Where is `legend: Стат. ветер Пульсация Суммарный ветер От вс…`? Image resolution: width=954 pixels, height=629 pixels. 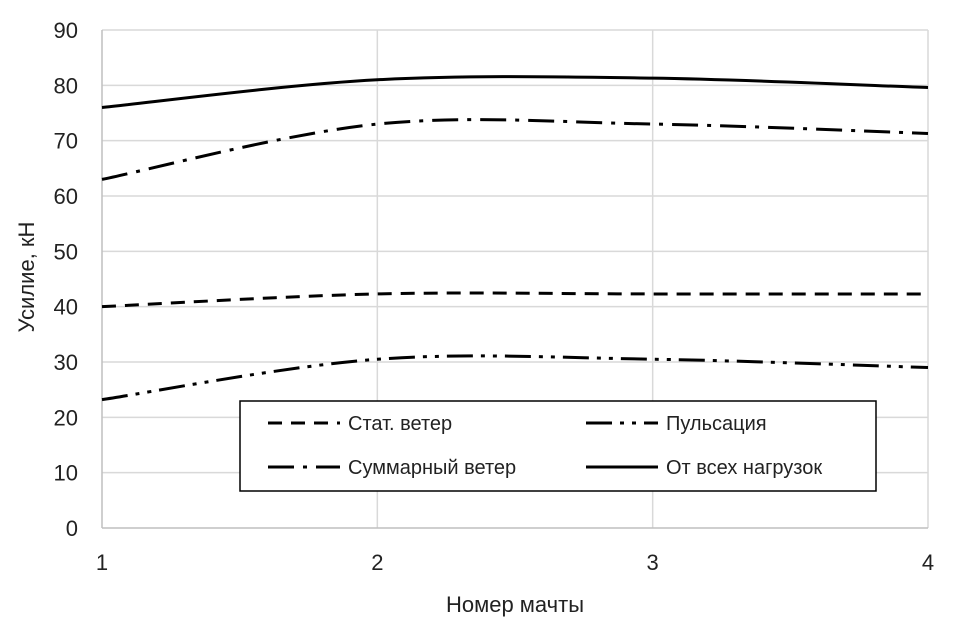
legend: Стат. ветер Пульсация Суммарный ветер От вс… is located at coordinates (558, 446).